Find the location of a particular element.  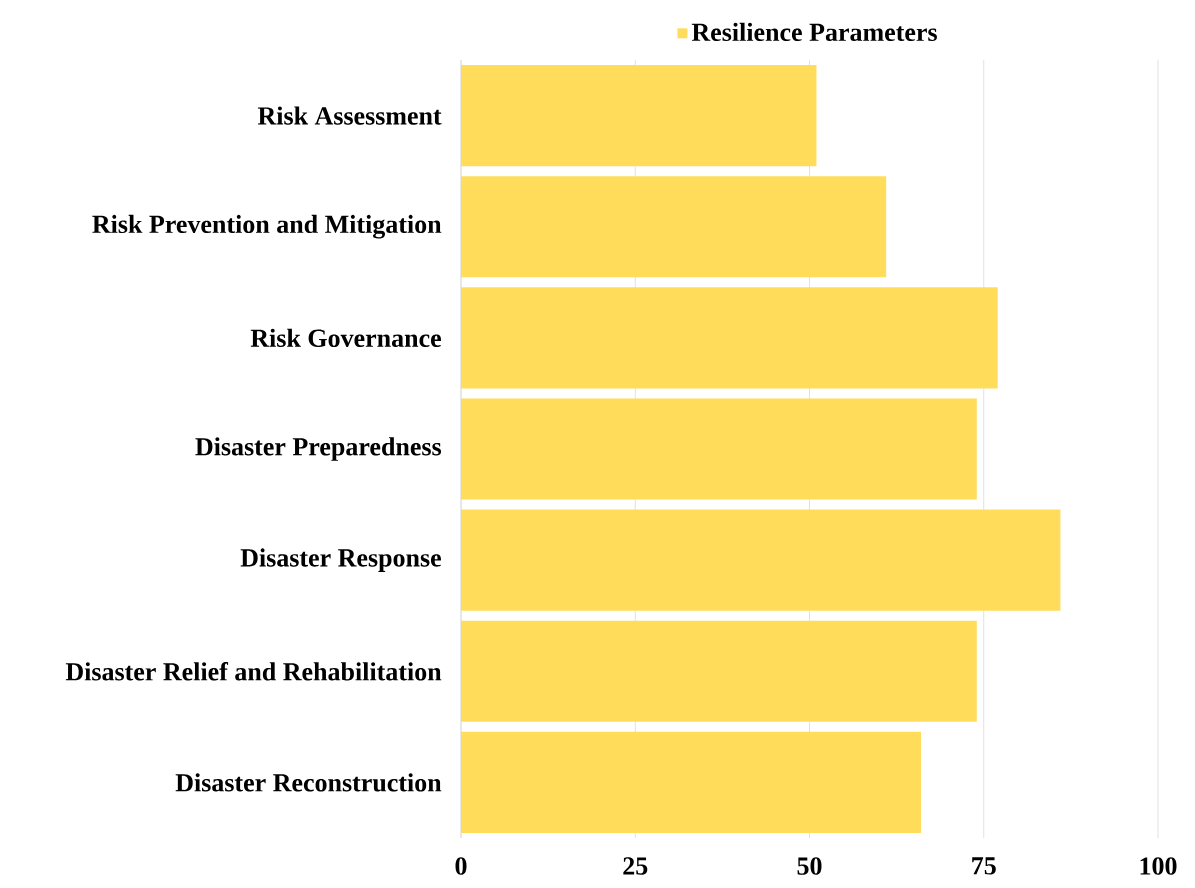

x-tick-label: 0 is located at coordinates (461, 866).